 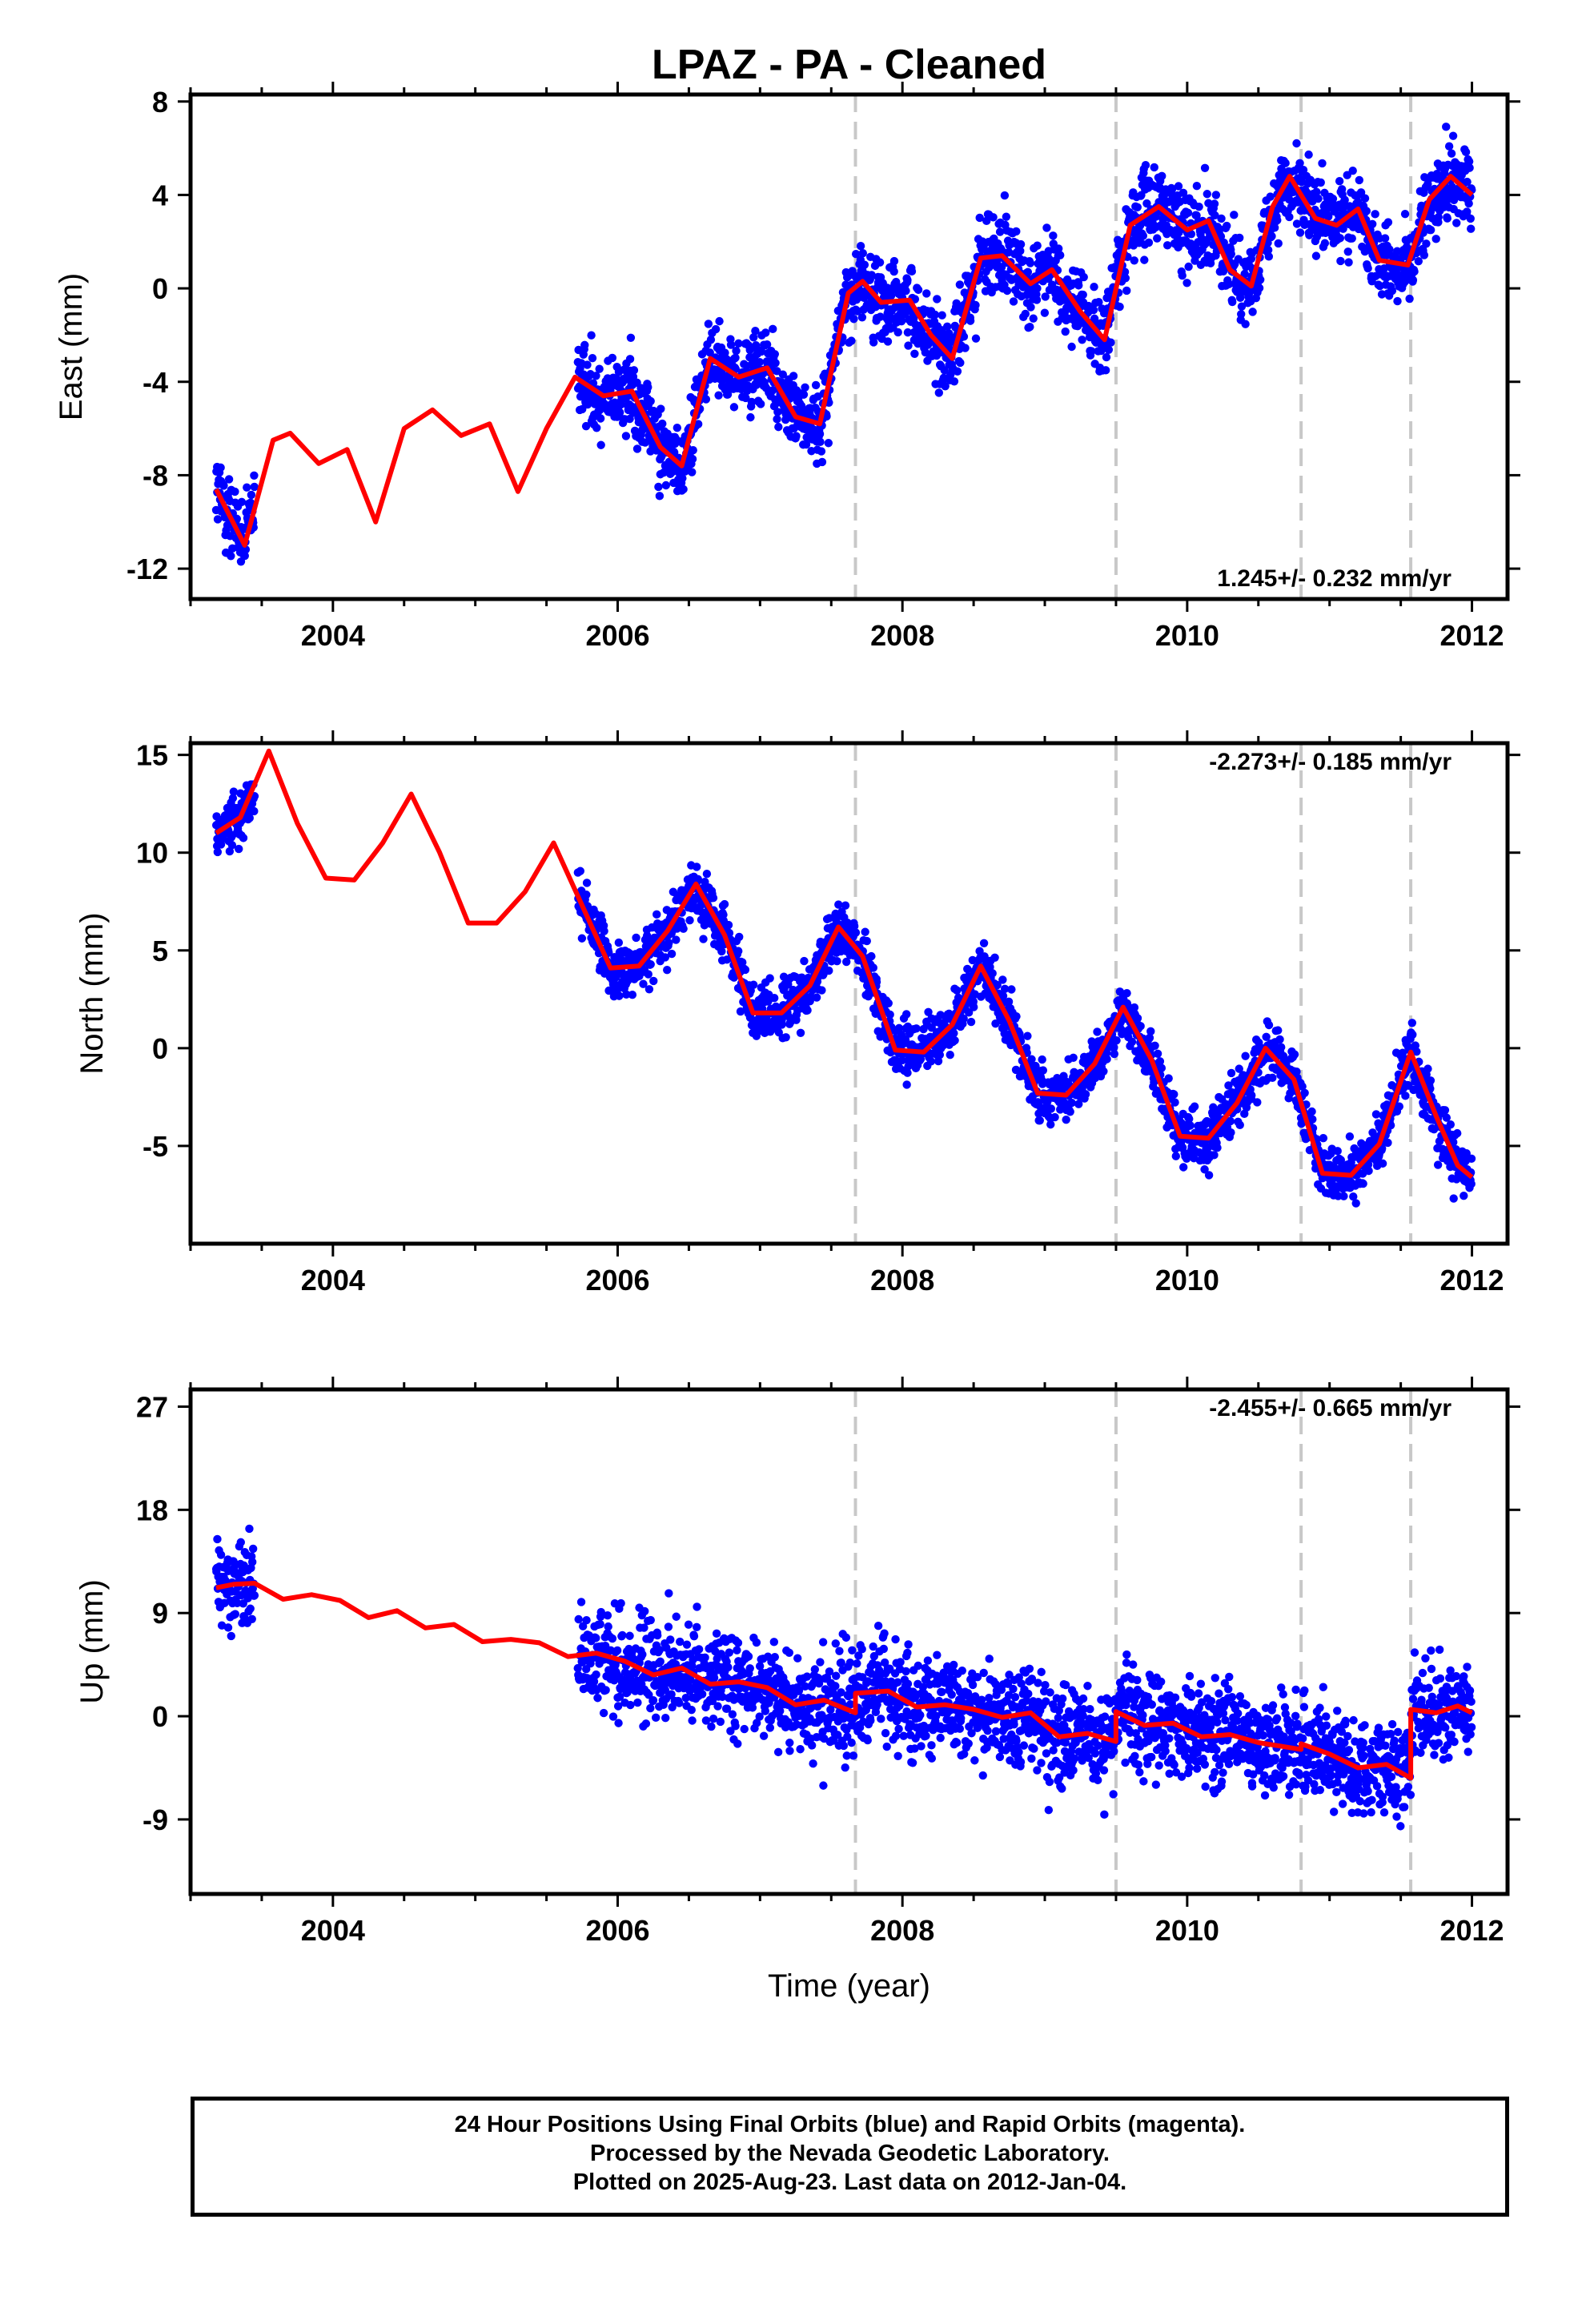 I want to click on y-tick-label: 10, so click(x=152, y=853).